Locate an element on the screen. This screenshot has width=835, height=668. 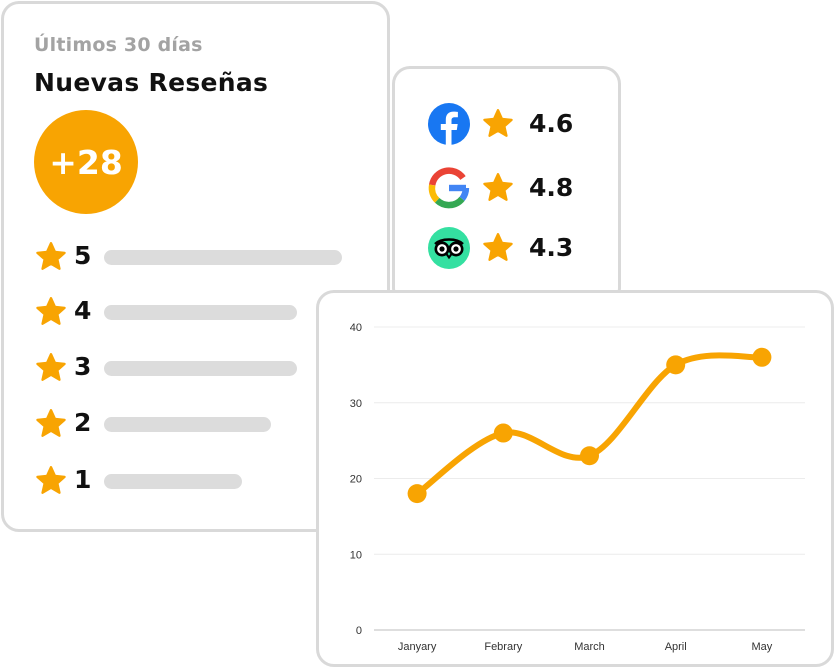
facebook-logo-icon is located at coordinates (449, 124).